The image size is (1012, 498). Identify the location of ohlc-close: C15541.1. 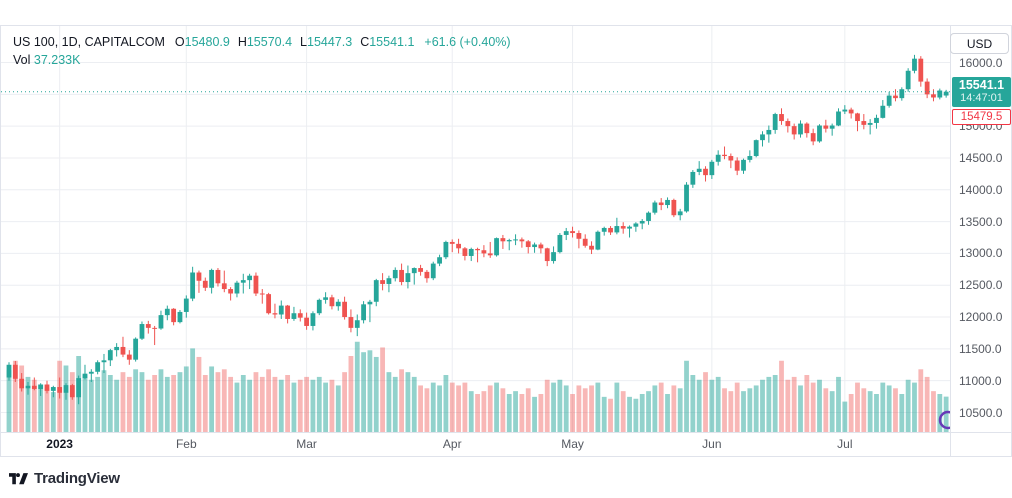
(387, 42).